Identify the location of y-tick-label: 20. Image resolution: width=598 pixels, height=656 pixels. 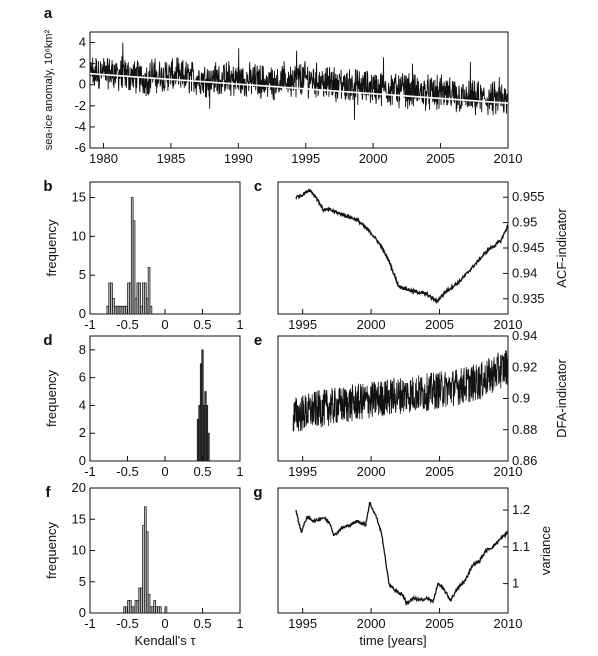
(79, 487).